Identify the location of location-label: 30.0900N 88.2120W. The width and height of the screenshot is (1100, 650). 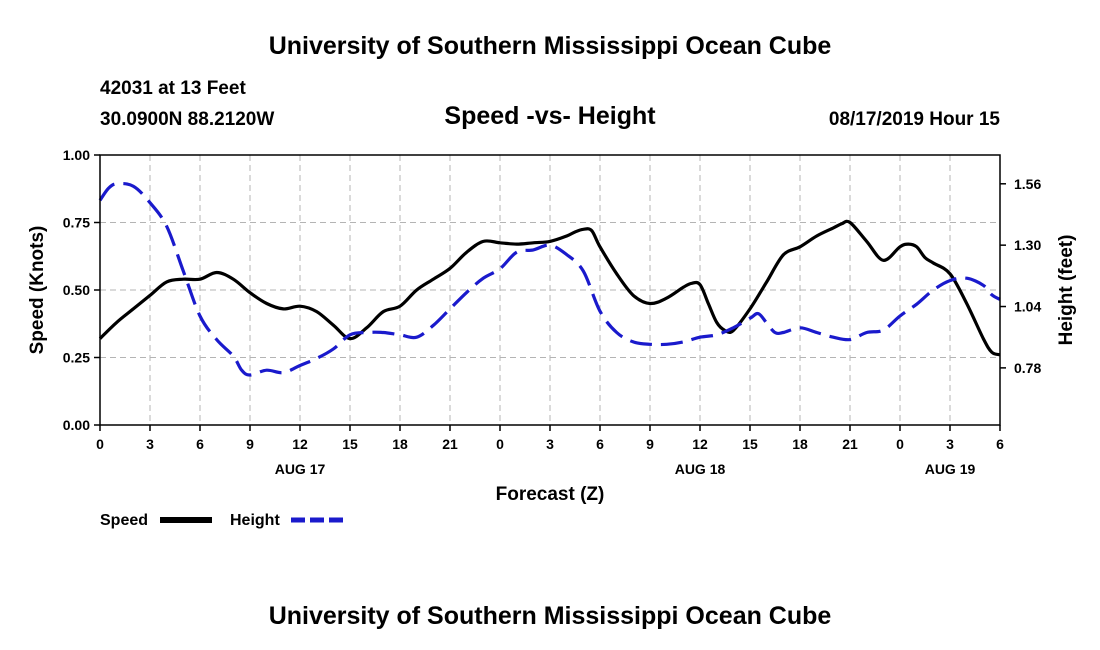
(187, 119).